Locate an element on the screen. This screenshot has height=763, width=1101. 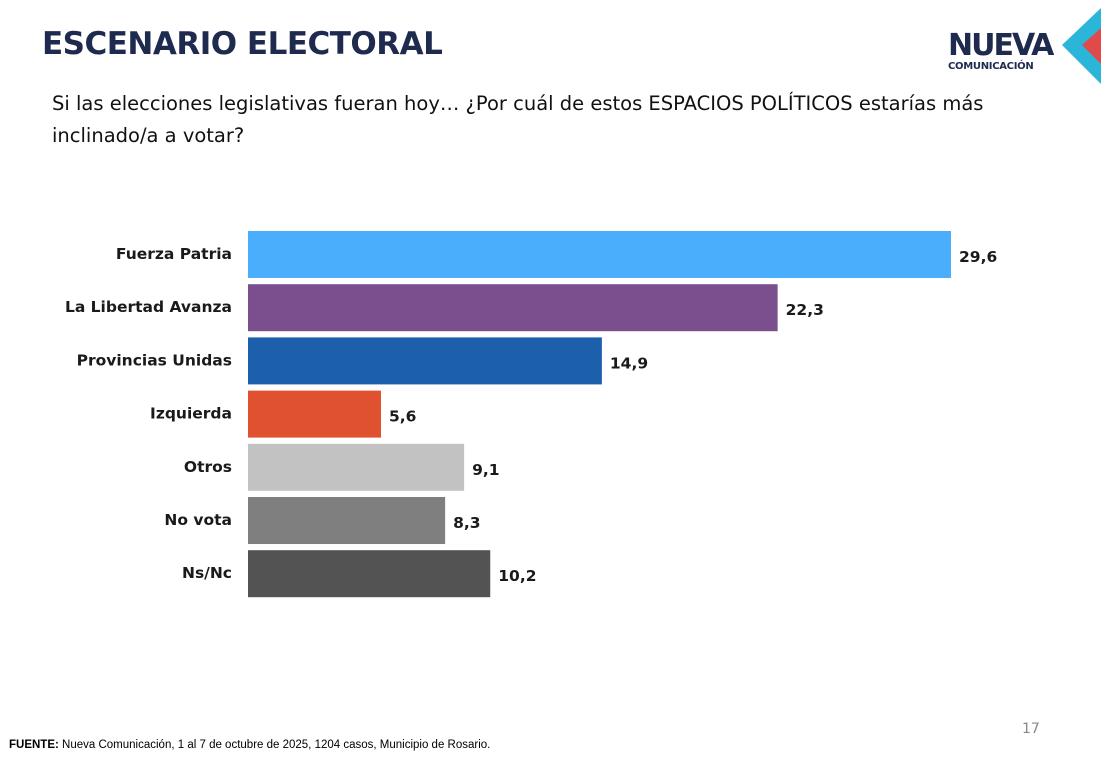
category-label: No vota is located at coordinates (198, 520).